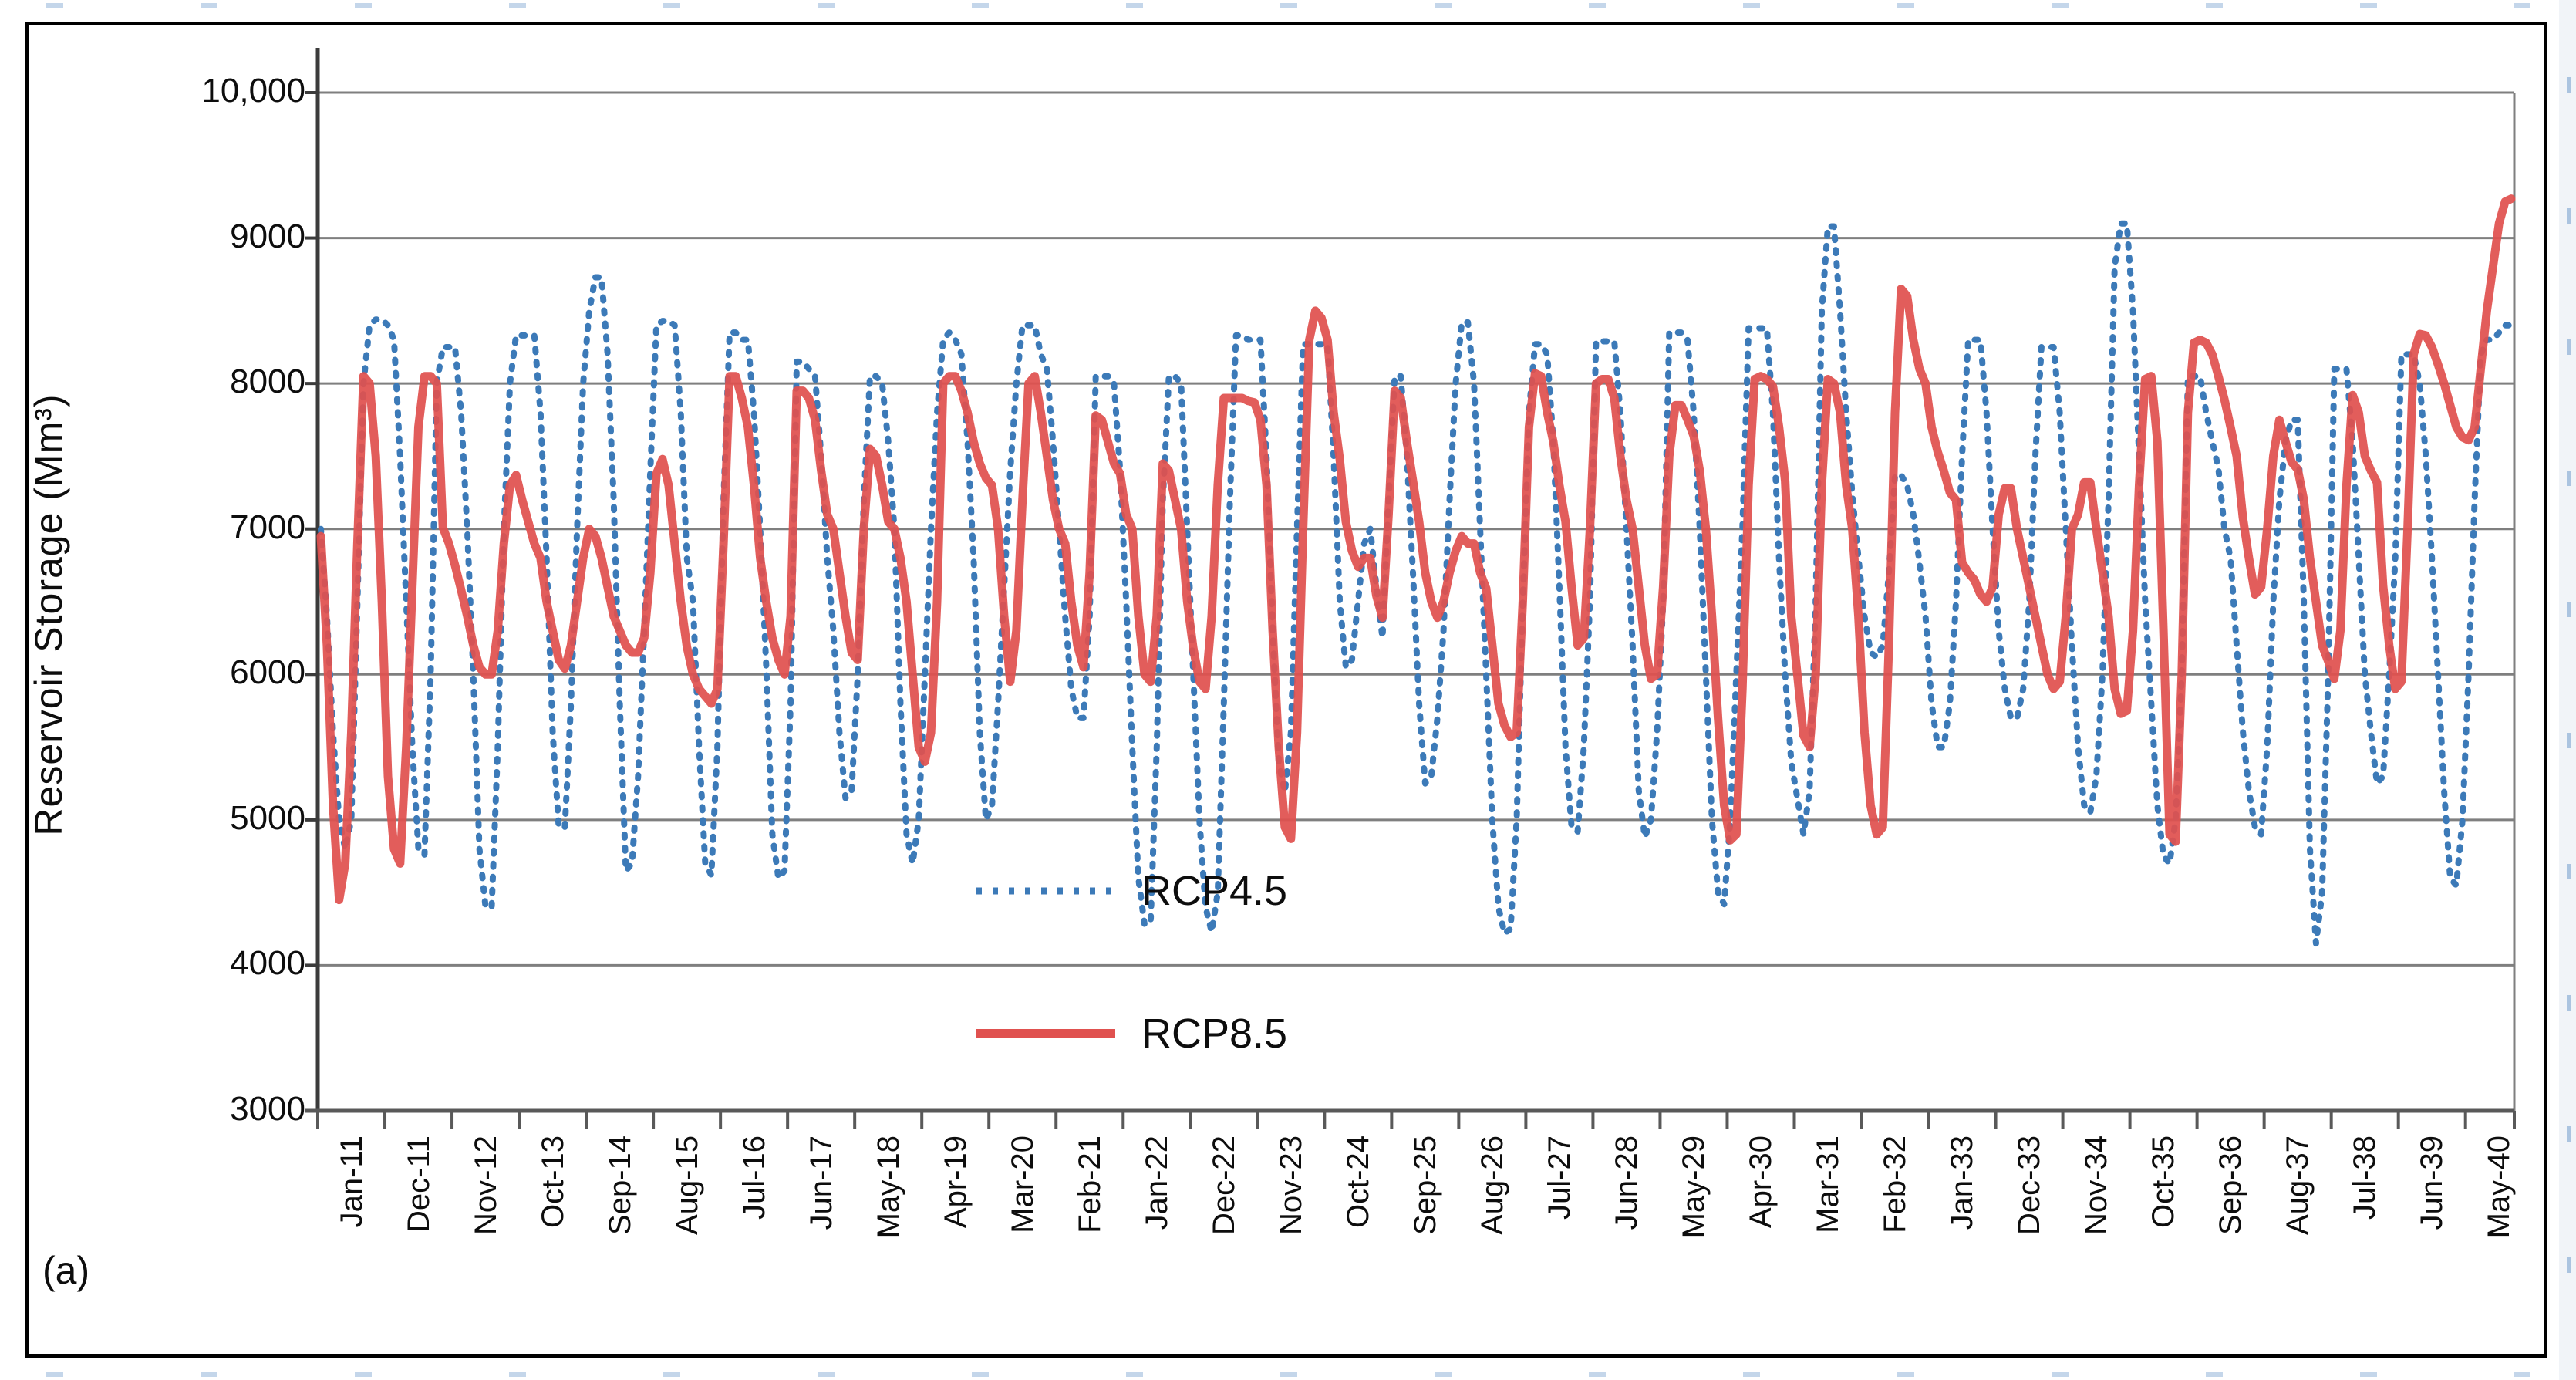 This screenshot has width=2576, height=1380. I want to click on x-axis-tick-label: Sep-14, so click(619, 1185).